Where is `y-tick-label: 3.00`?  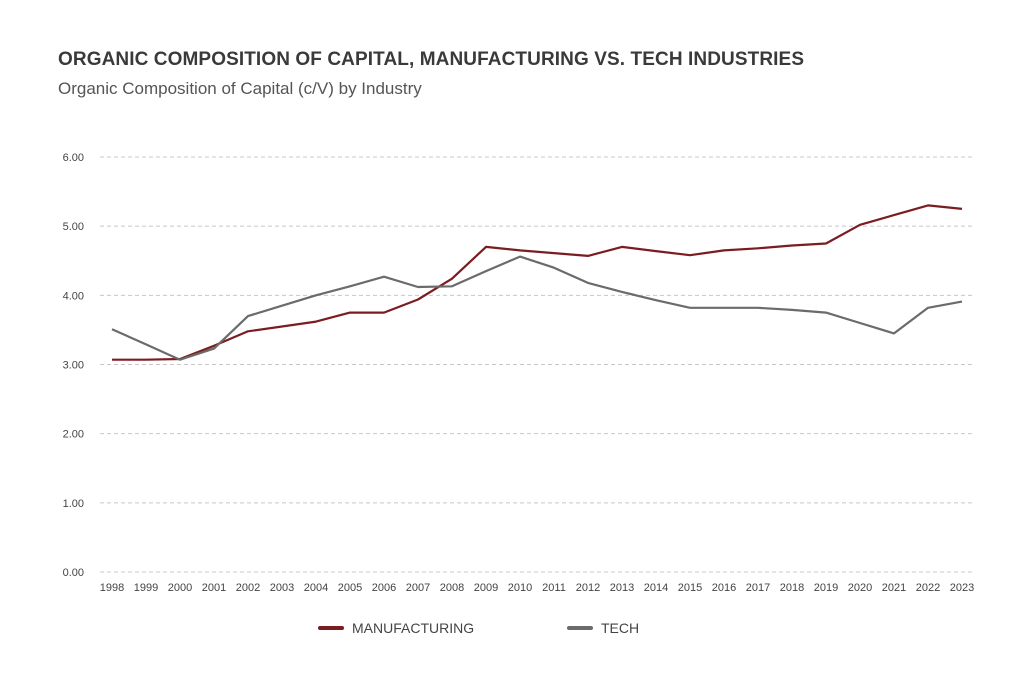 y-tick-label: 3.00 is located at coordinates (73, 366).